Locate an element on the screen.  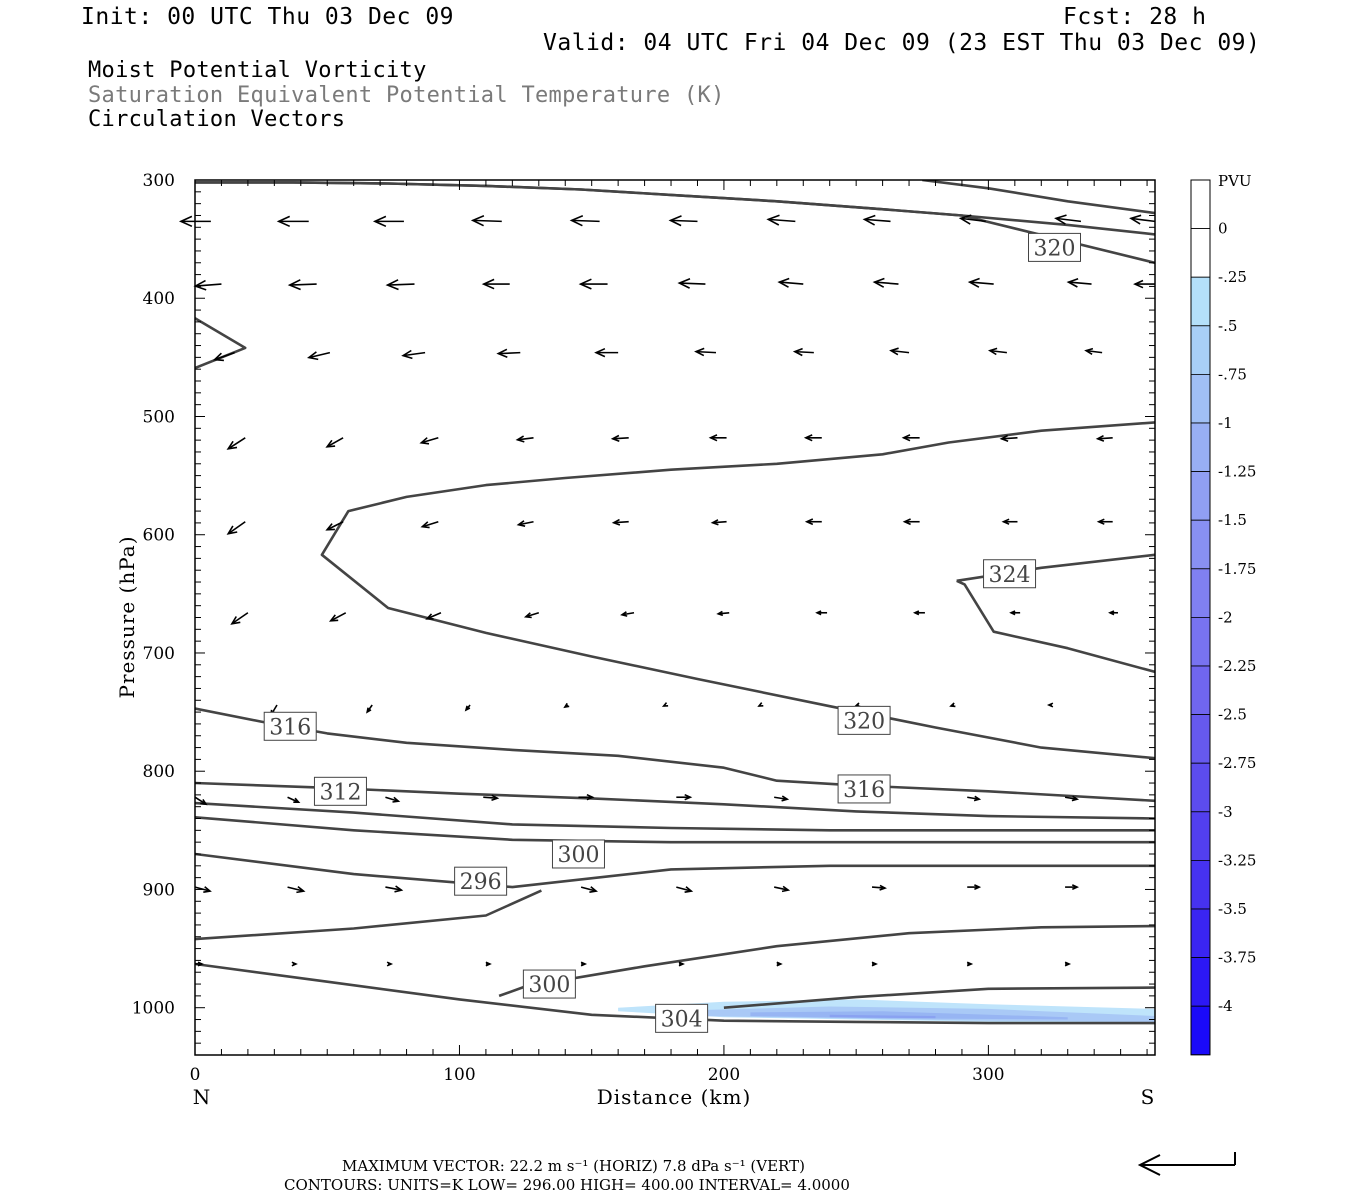
title-mpv: Moist Potential Vorticity is located at coordinates (257, 70).